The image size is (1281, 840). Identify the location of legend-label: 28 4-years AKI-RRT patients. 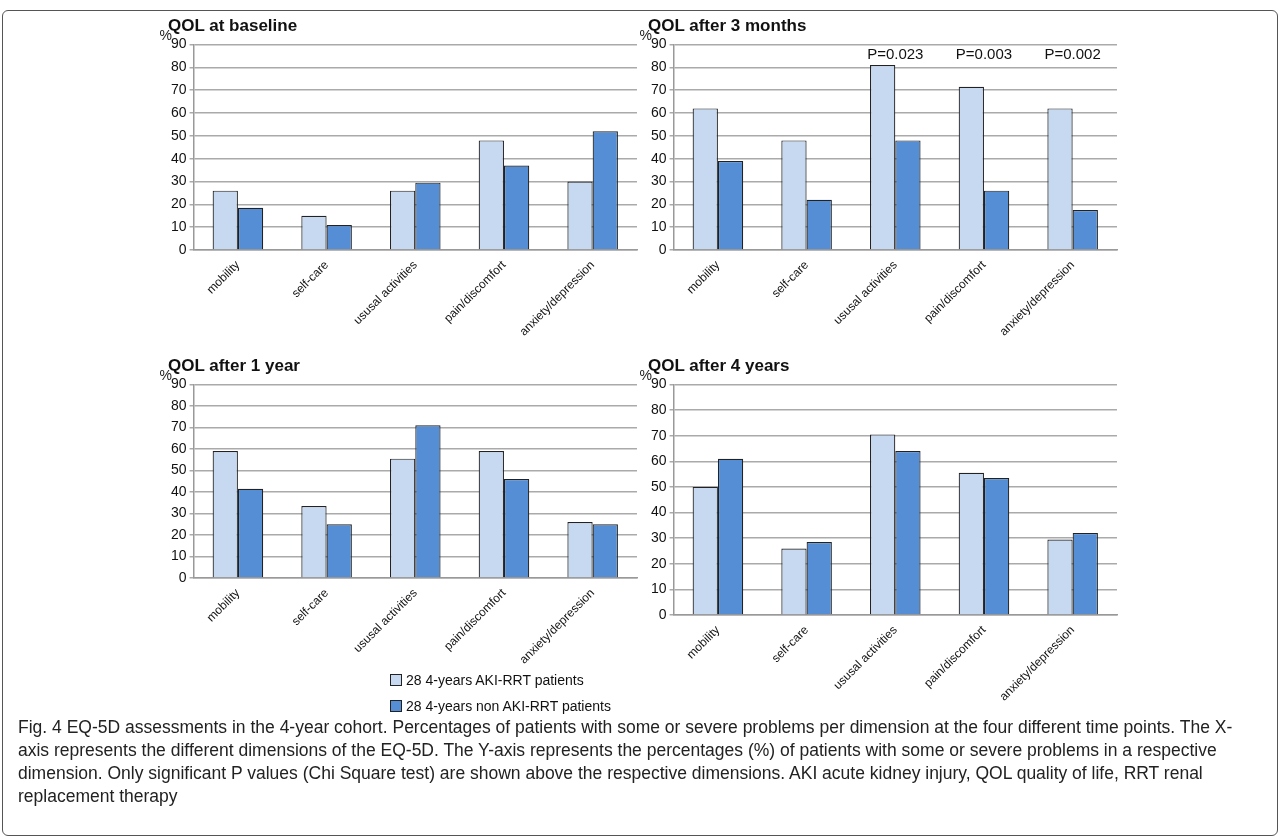
(495, 680).